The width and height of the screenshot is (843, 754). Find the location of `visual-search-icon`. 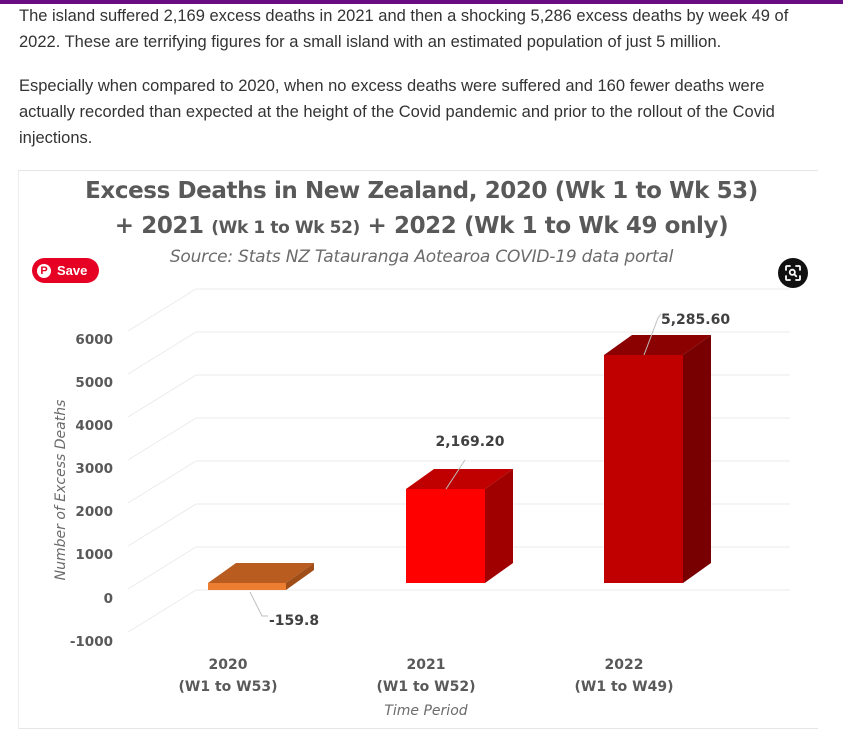

visual-search-icon is located at coordinates (793, 273).